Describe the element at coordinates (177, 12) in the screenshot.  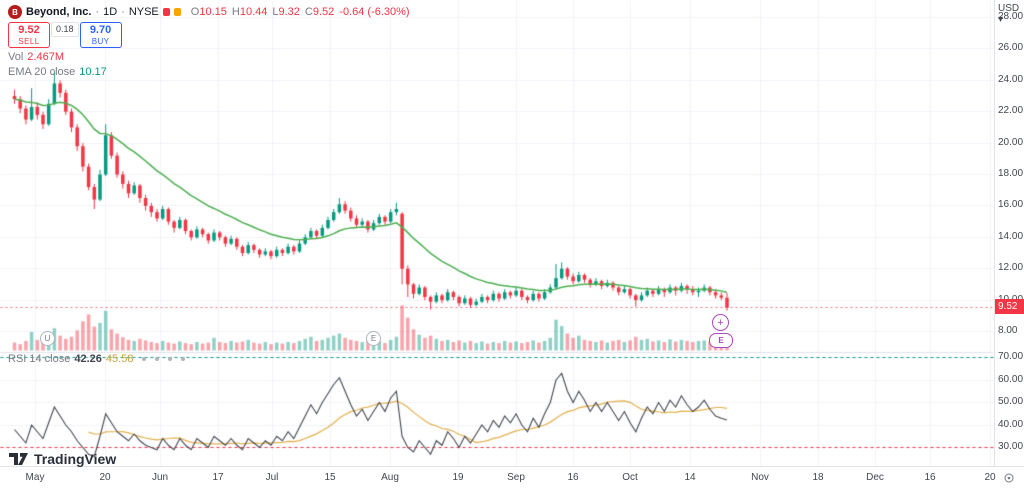
I see `notes-icon` at that location.